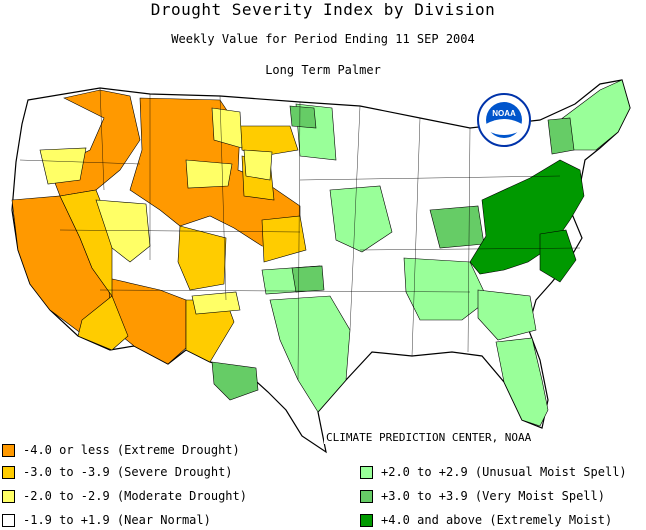 The width and height of the screenshot is (646, 530). What do you see at coordinates (209, 174) in the screenshot?
I see `region-moderate-wyoming` at bounding box center [209, 174].